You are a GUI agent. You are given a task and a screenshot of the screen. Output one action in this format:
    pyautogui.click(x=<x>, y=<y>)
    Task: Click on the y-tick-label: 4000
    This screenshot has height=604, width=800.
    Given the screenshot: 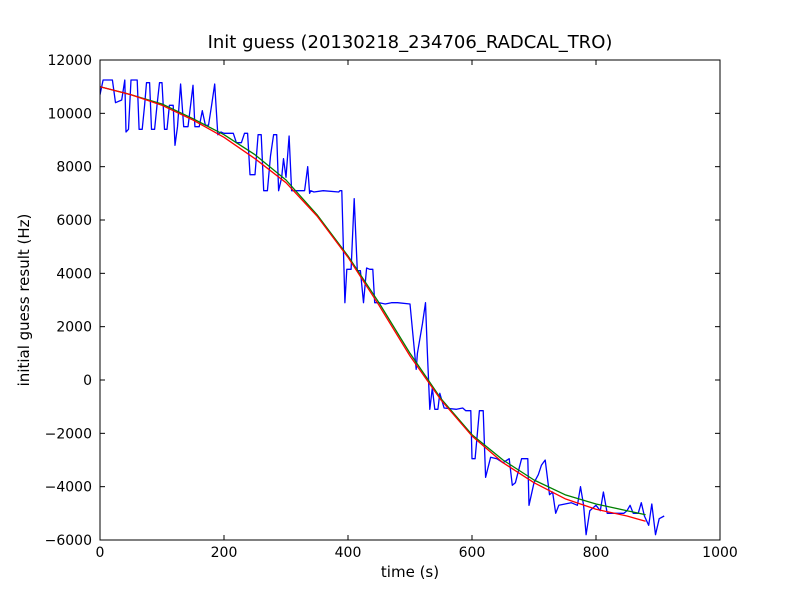 What is the action you would take?
    pyautogui.click(x=74, y=274)
    